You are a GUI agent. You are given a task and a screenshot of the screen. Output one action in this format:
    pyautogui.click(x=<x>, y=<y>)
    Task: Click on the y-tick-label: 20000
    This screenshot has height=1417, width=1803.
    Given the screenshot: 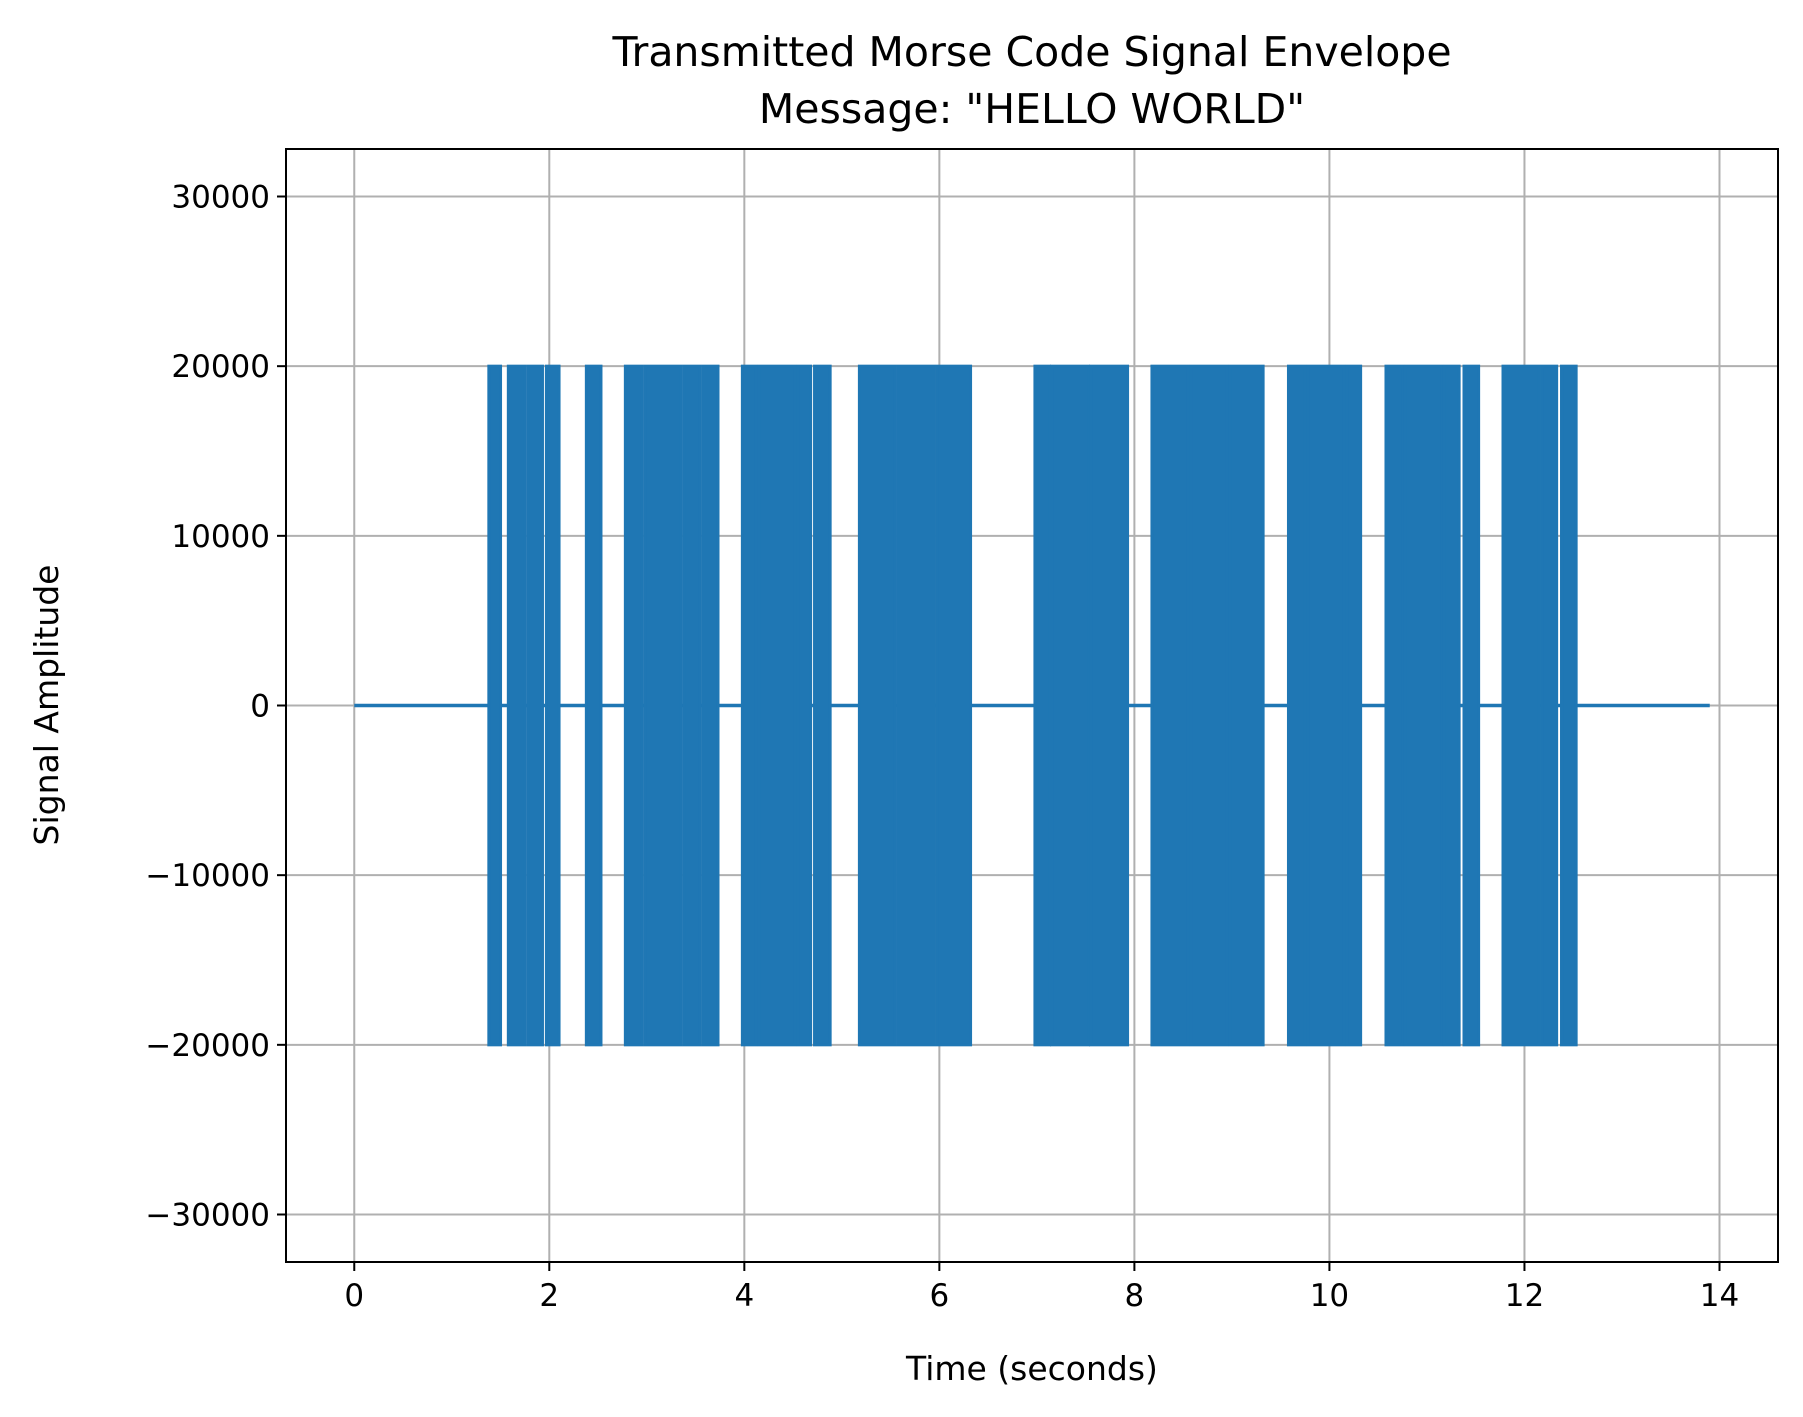 What is the action you would take?
    pyautogui.click(x=220, y=367)
    